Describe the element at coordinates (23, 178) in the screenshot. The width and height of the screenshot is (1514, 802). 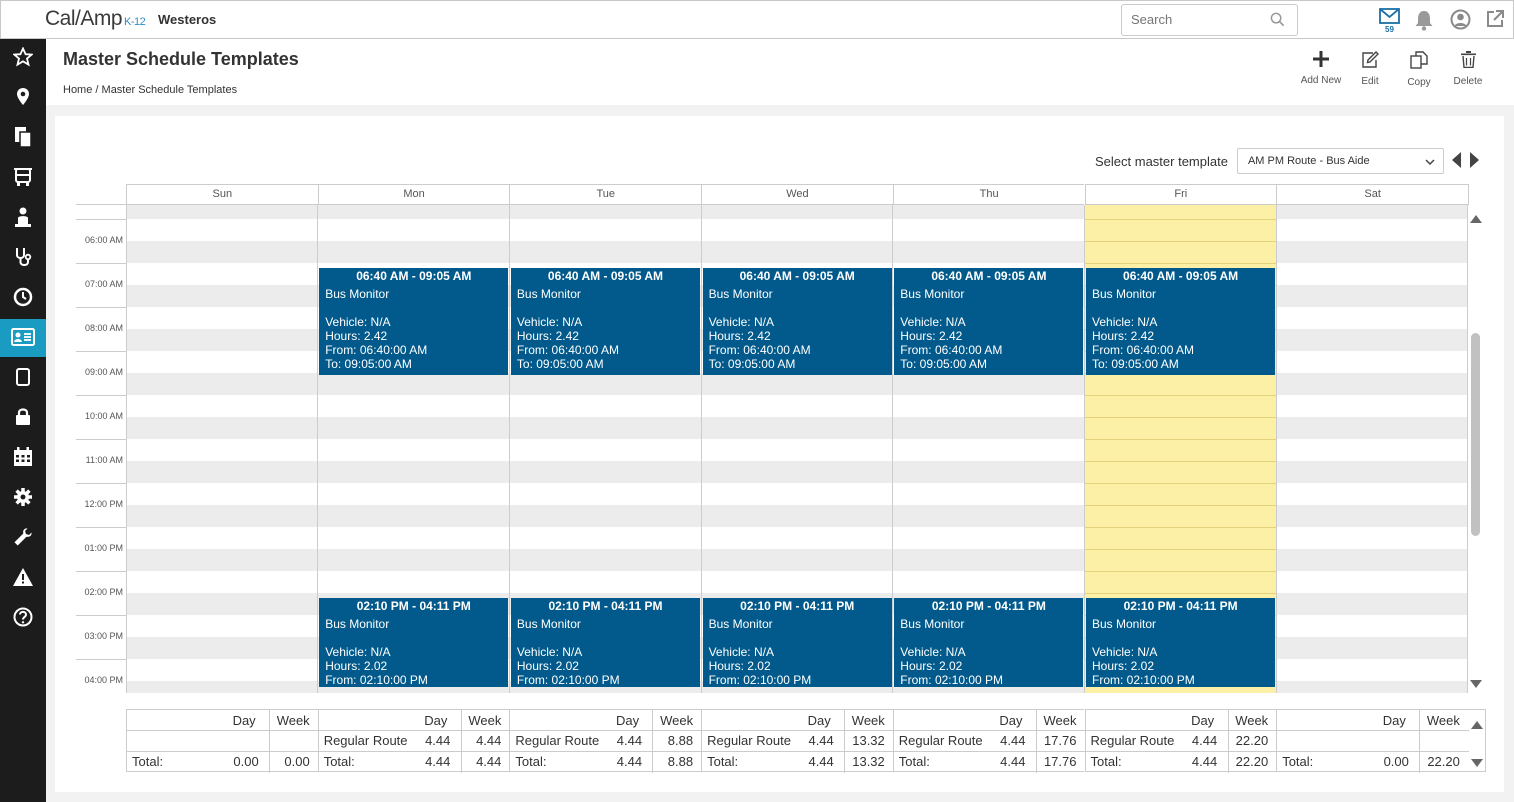
I see `sidebar-item-transportation` at that location.